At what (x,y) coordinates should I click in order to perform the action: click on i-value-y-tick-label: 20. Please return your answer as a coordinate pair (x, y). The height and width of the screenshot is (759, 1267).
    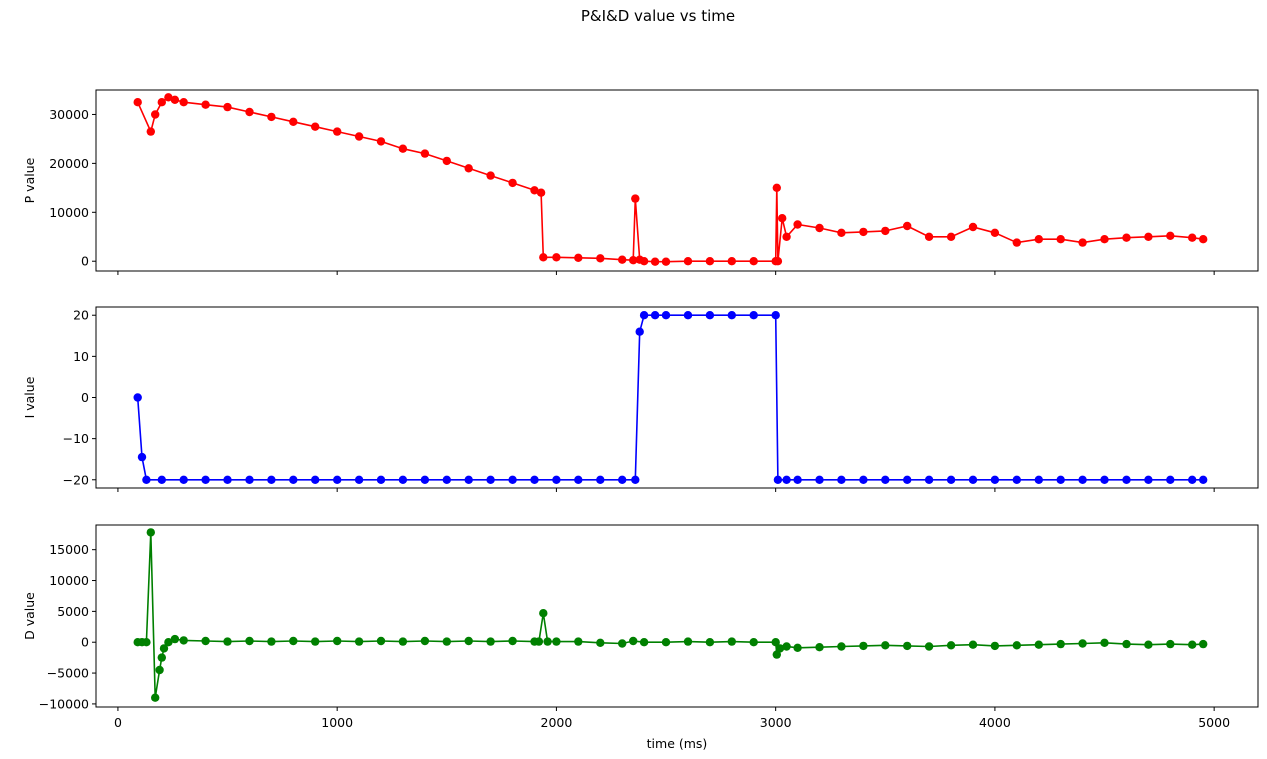
    Looking at the image, I should click on (81, 315).